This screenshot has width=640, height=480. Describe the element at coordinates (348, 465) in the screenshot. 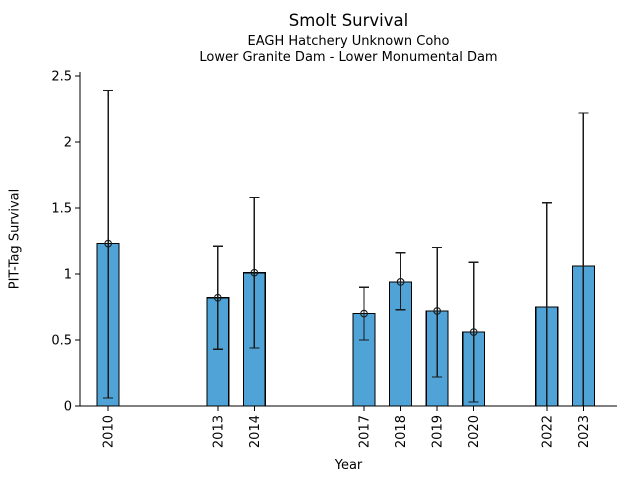

I see `x-axis-label: Year` at that location.